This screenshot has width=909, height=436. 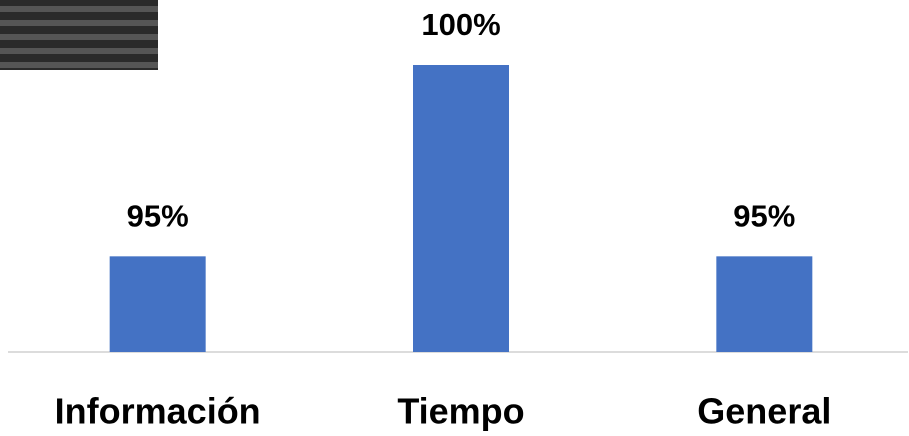 What do you see at coordinates (460, 24) in the screenshot?
I see `value-label: 100%` at bounding box center [460, 24].